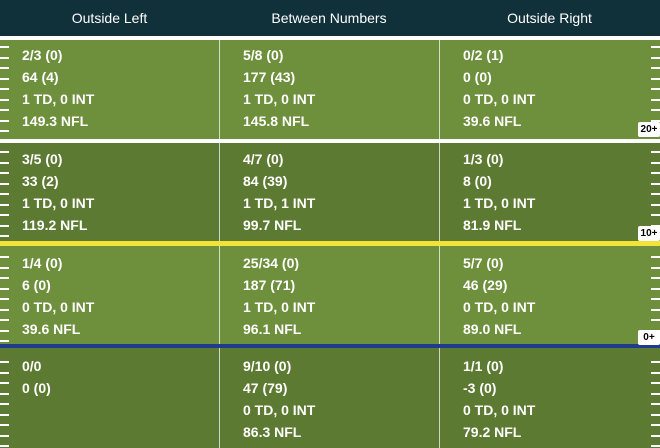 This screenshot has height=448, width=660. Describe the element at coordinates (263, 55) in the screenshot. I see `stat-line: 5/8 (0)` at that location.